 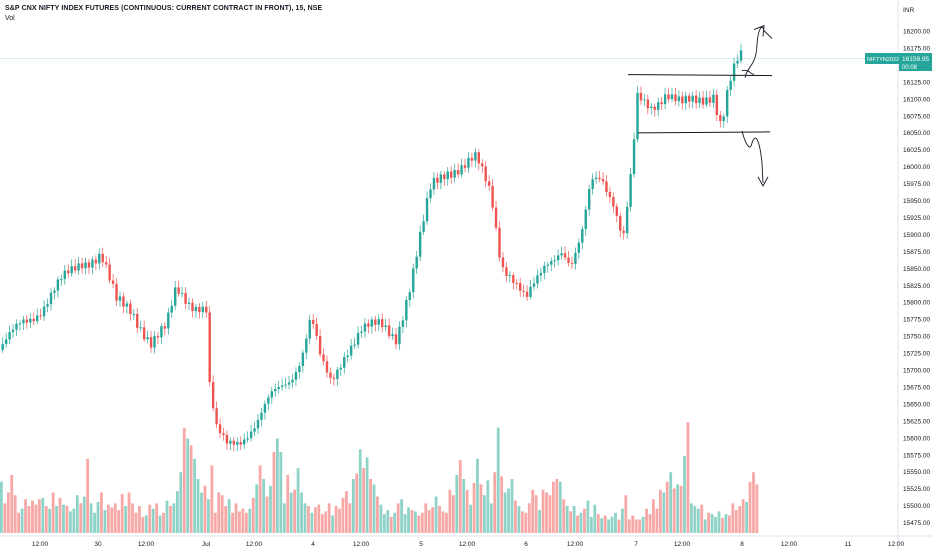 I want to click on down-arrowhead, so click(x=763, y=181).